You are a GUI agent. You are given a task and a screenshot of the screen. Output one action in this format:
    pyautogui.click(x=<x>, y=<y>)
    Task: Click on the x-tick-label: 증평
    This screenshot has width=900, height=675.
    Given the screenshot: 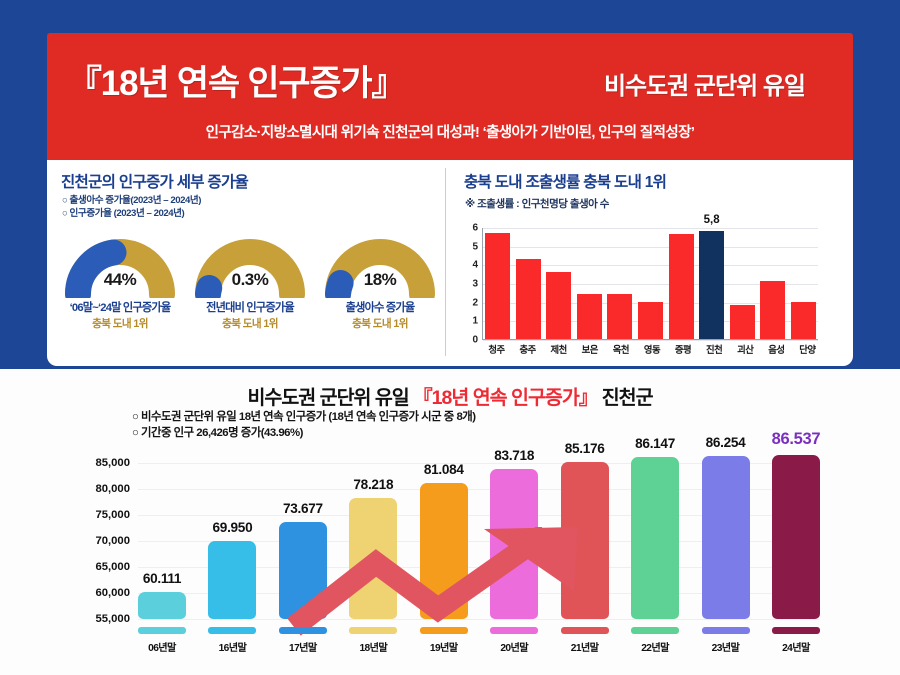 What is the action you would take?
    pyautogui.click(x=683, y=349)
    